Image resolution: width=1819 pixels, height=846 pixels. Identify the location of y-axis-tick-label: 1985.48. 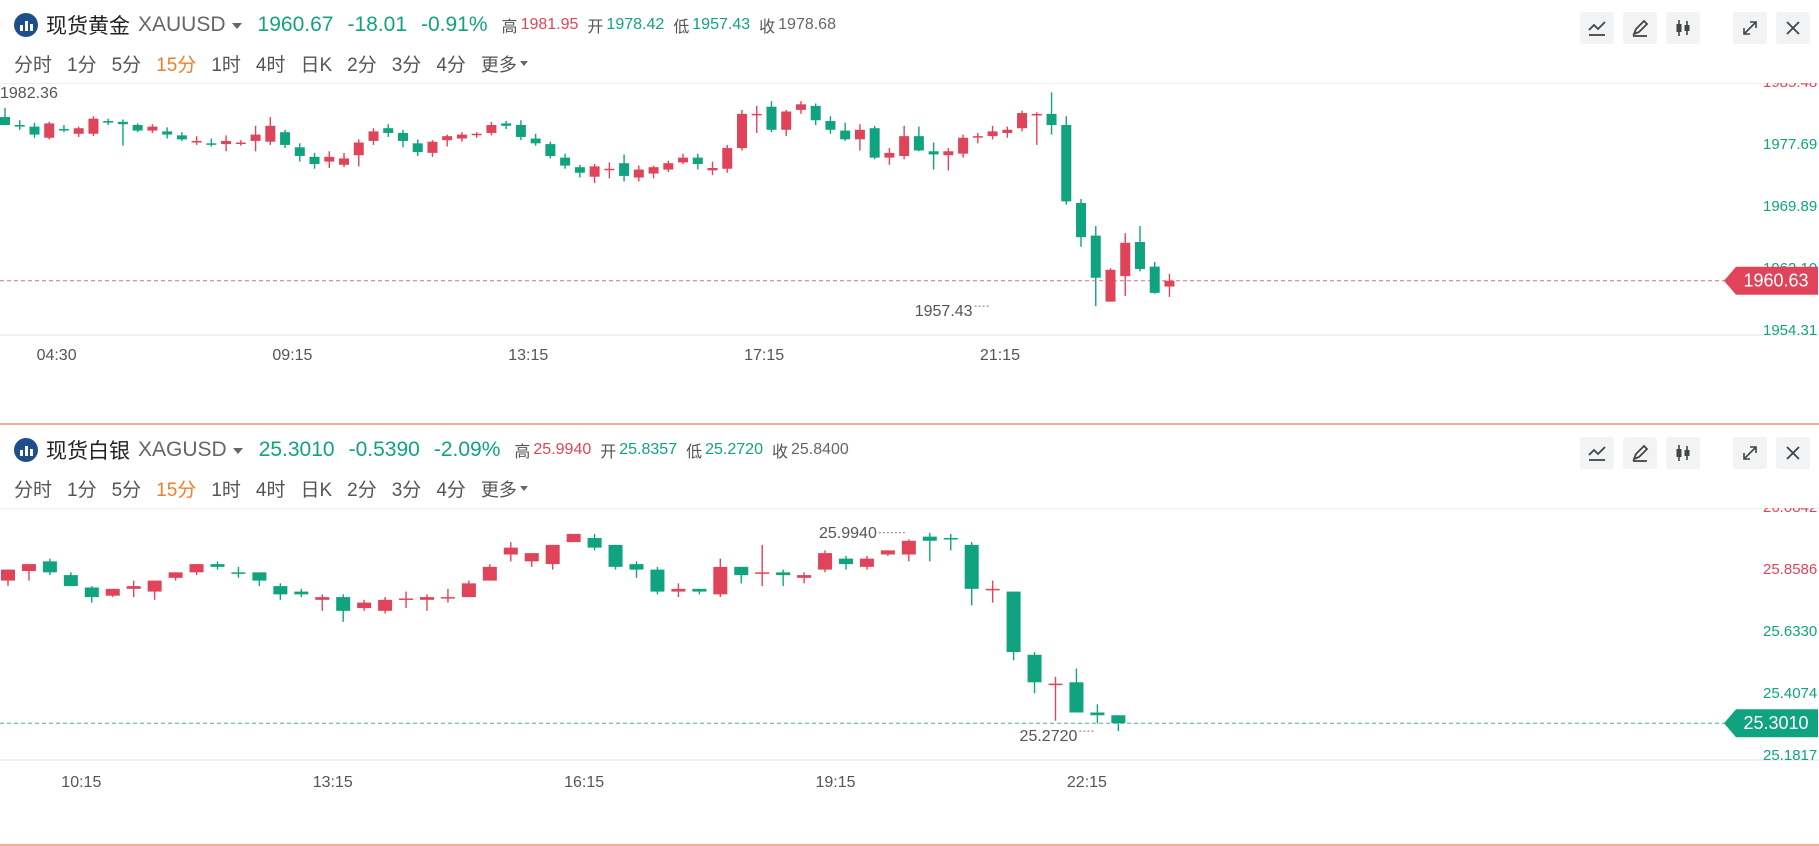
(1790, 87).